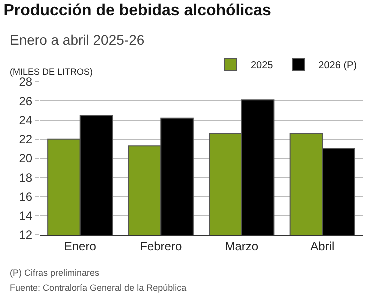 The width and height of the screenshot is (375, 297). What do you see at coordinates (52, 72) in the screenshot?
I see `y-axis-title: (MILES DE LITROS)` at bounding box center [52, 72].